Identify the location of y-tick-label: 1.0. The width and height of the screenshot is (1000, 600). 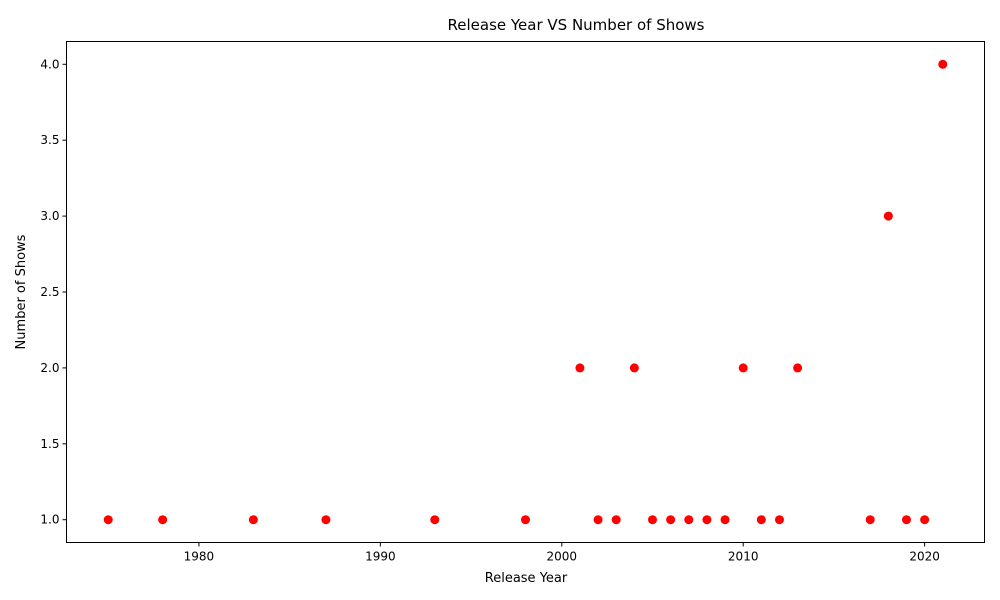
(49, 520).